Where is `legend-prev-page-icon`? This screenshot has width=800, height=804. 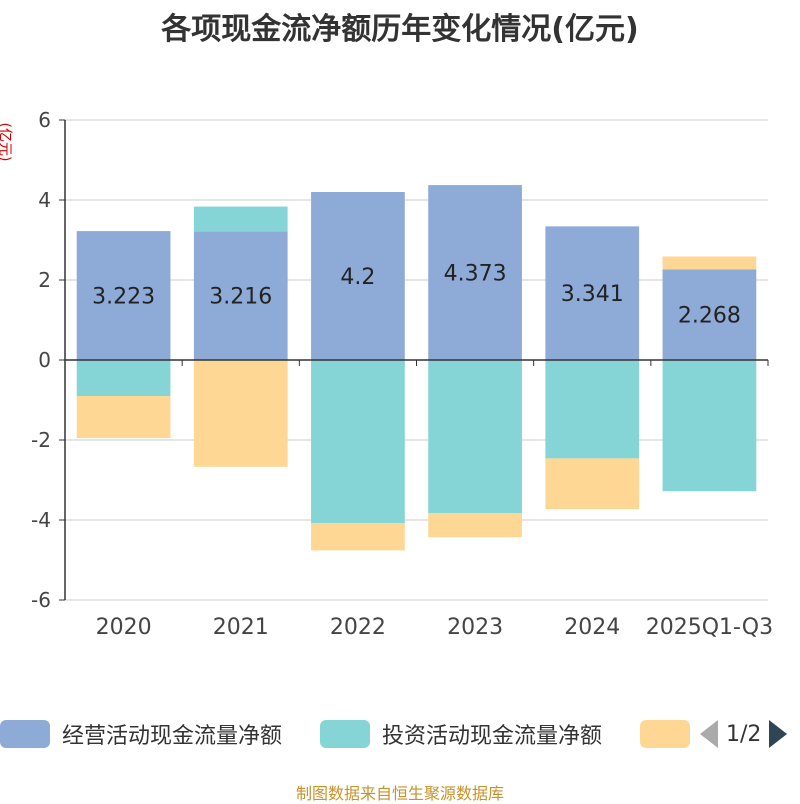
legend-prev-page-icon is located at coordinates (709, 734).